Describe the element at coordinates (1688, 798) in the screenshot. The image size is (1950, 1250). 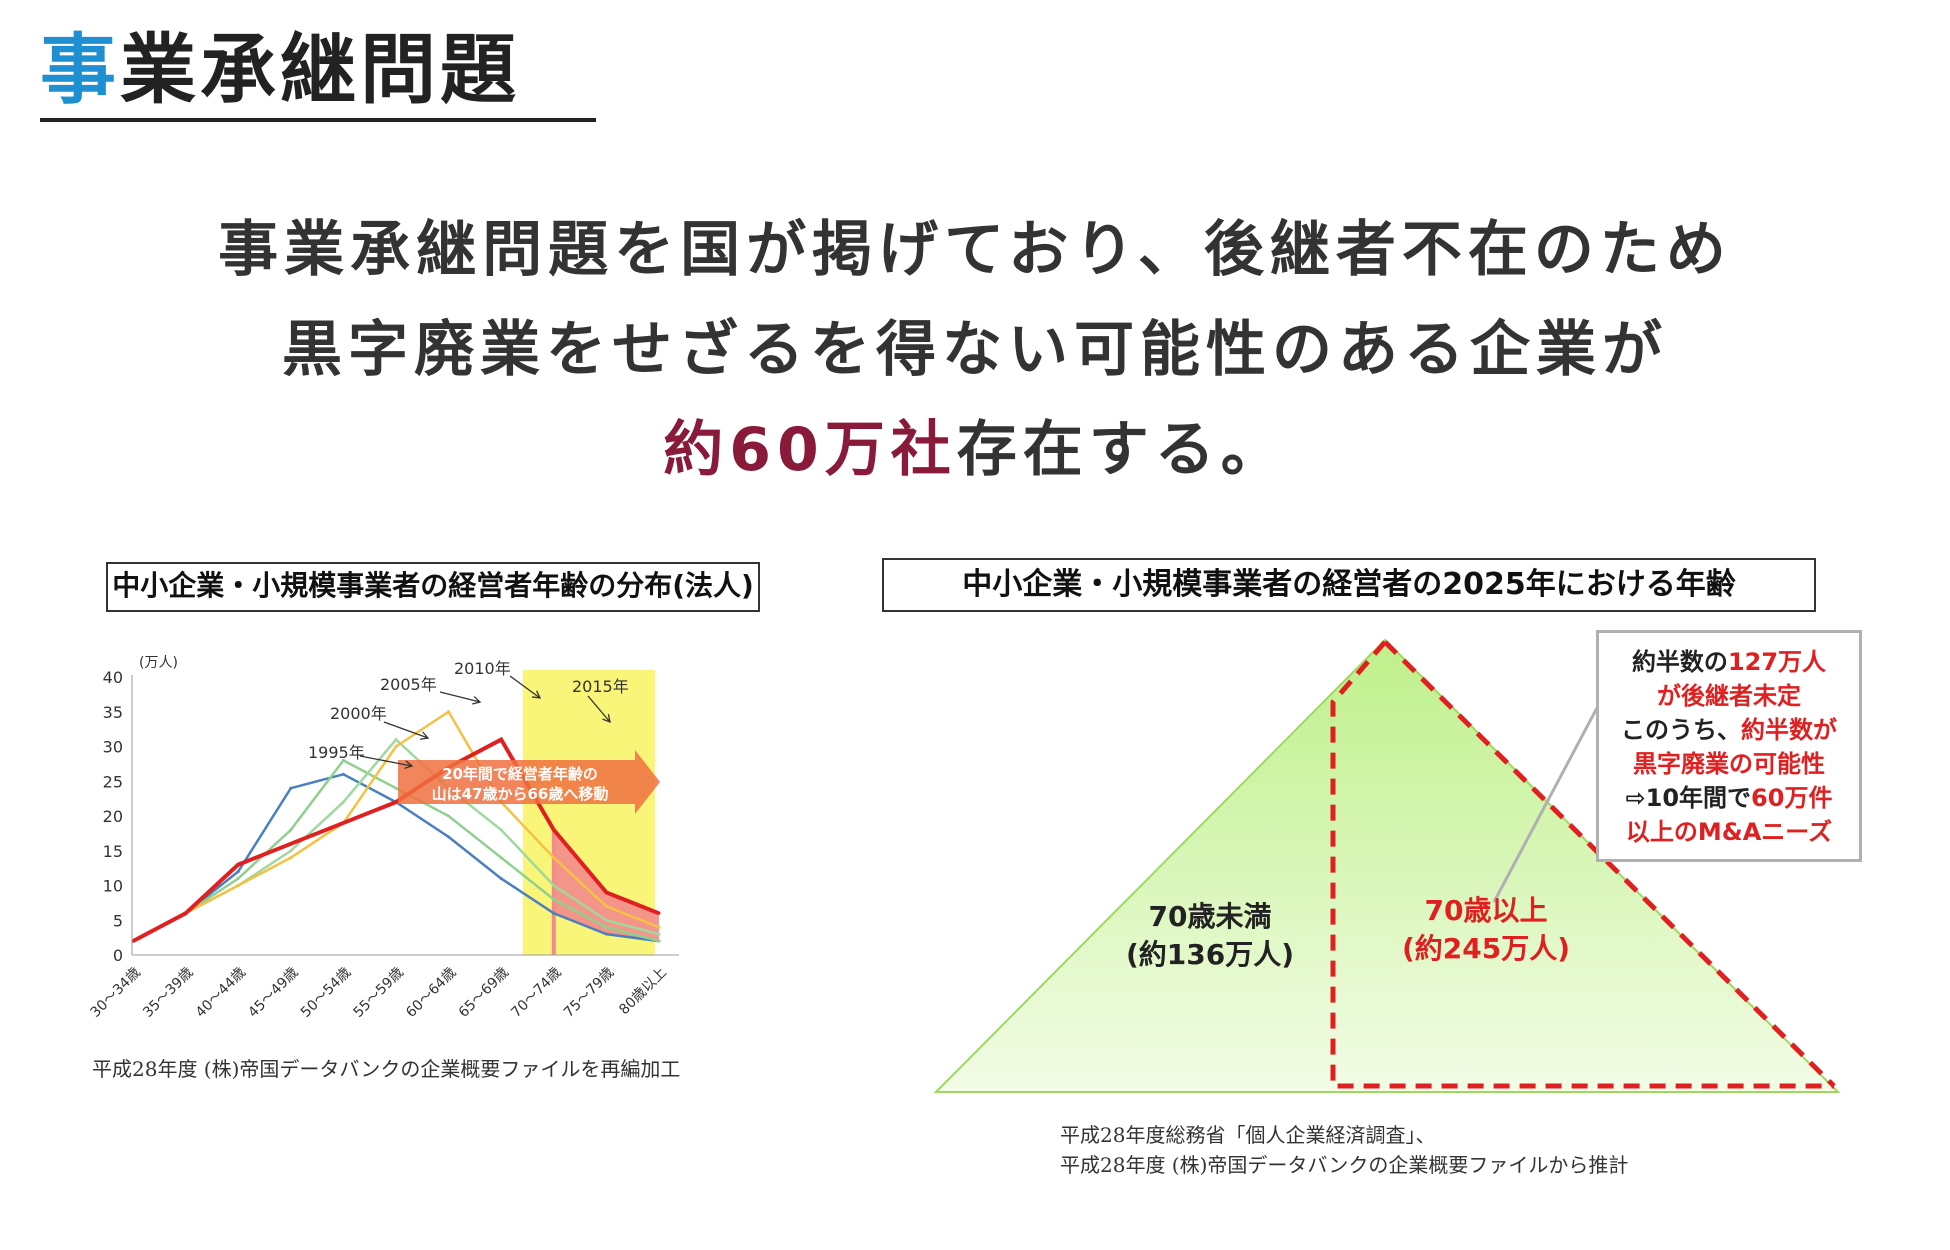
I see `note-line-5-plain: ⇨10年間で` at that location.